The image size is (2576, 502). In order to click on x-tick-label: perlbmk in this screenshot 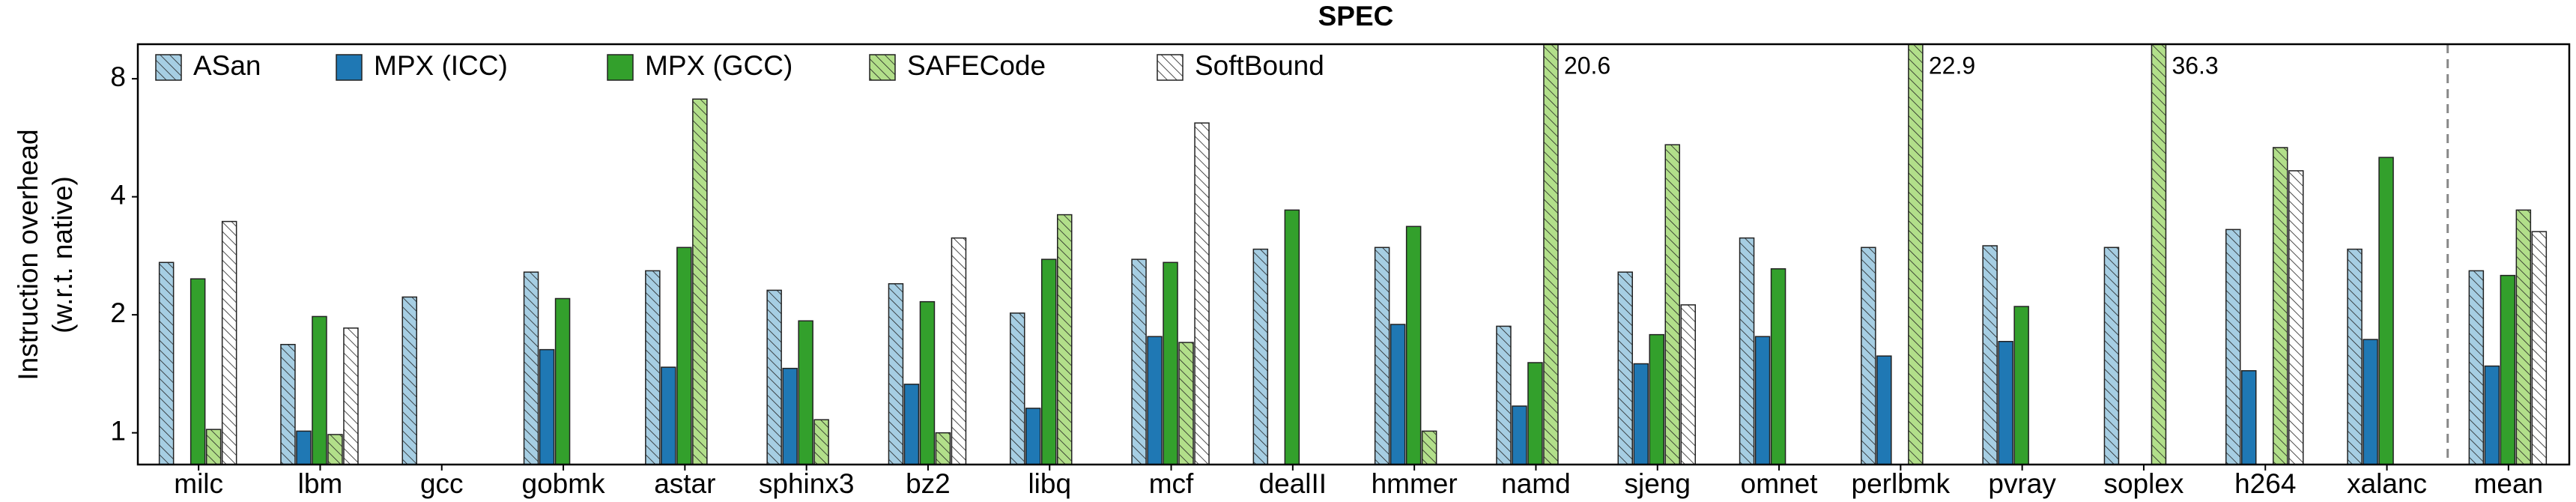, I will do `click(1902, 483)`.